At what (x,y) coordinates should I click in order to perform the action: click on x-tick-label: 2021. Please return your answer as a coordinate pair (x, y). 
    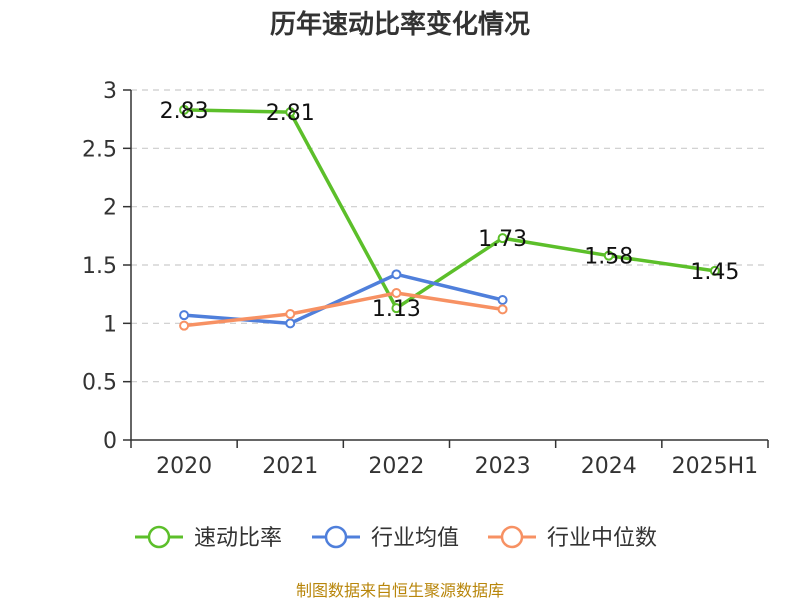
    Looking at the image, I should click on (290, 466).